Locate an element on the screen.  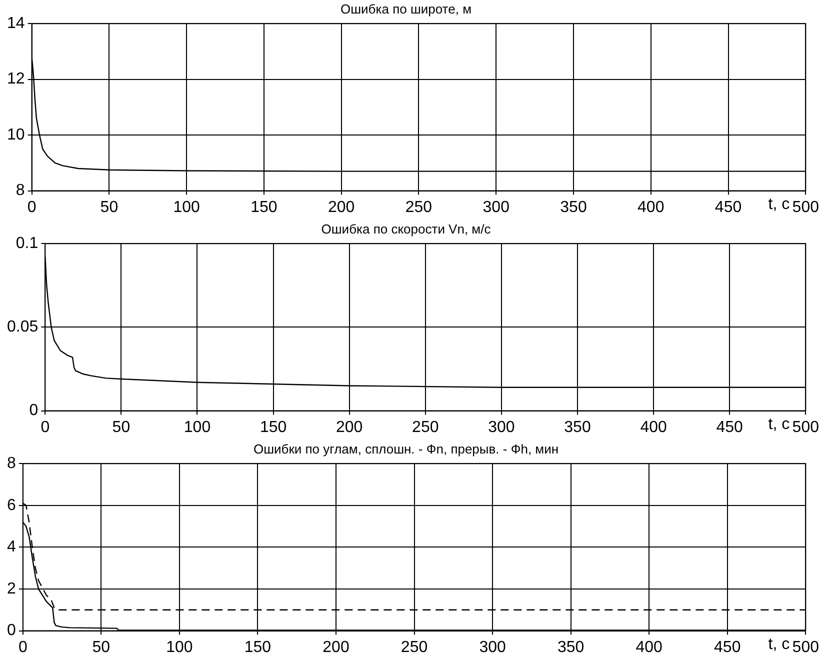
y-tick-label: 10 is located at coordinates (16, 135).